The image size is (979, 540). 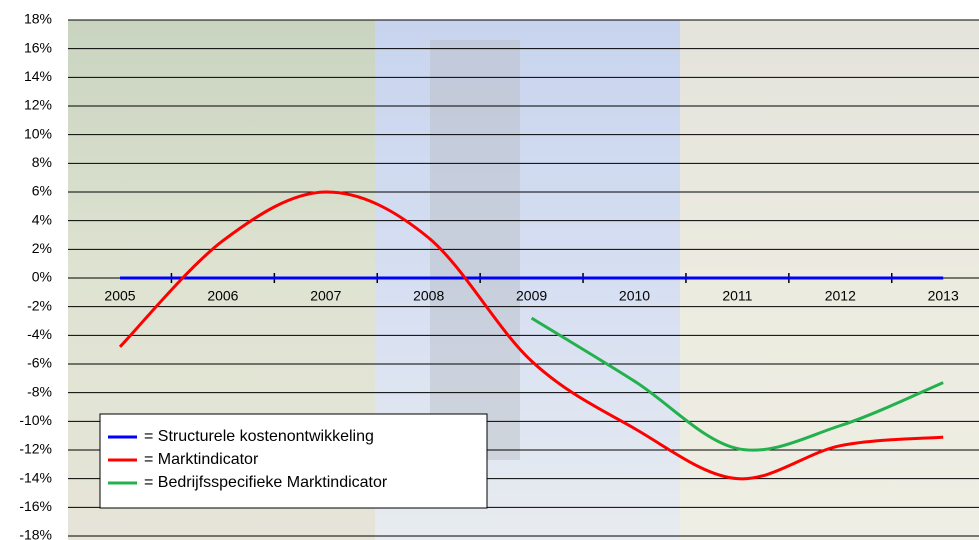 What do you see at coordinates (531, 296) in the screenshot?
I see `x-tick-label: 2009` at bounding box center [531, 296].